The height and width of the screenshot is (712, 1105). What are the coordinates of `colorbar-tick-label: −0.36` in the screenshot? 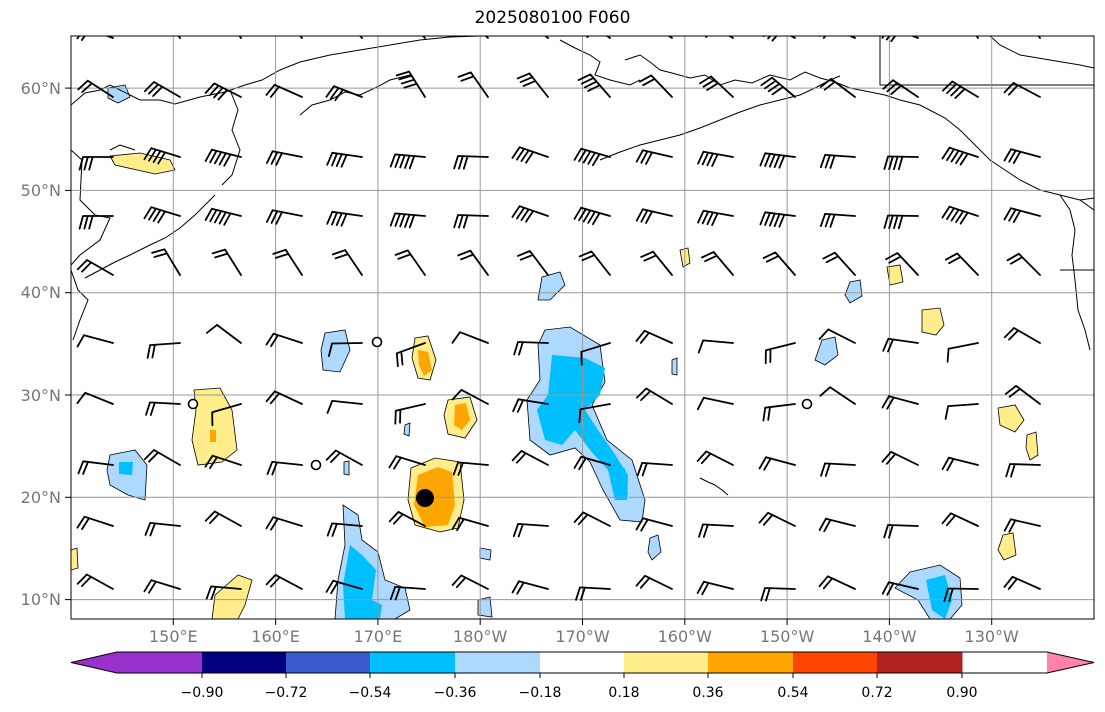 It's located at (455, 693).